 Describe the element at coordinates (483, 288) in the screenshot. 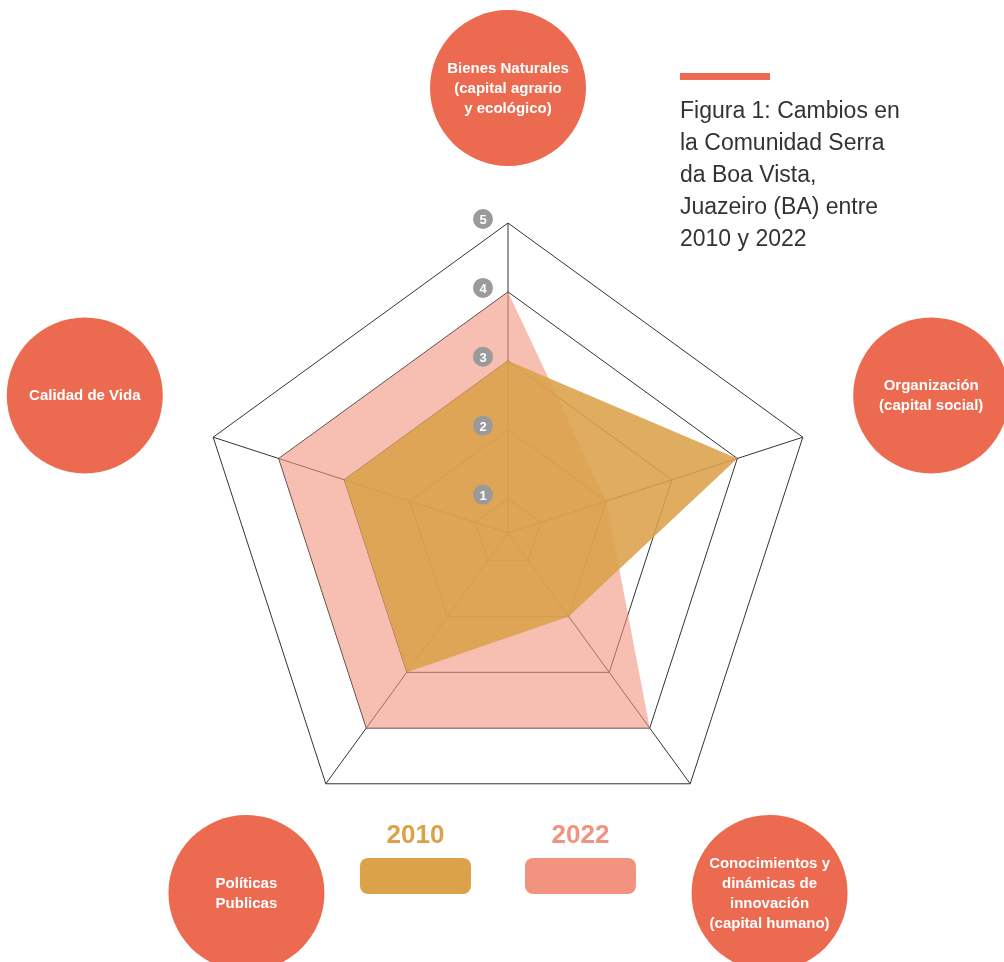

I see `y-tick-label: 4` at that location.